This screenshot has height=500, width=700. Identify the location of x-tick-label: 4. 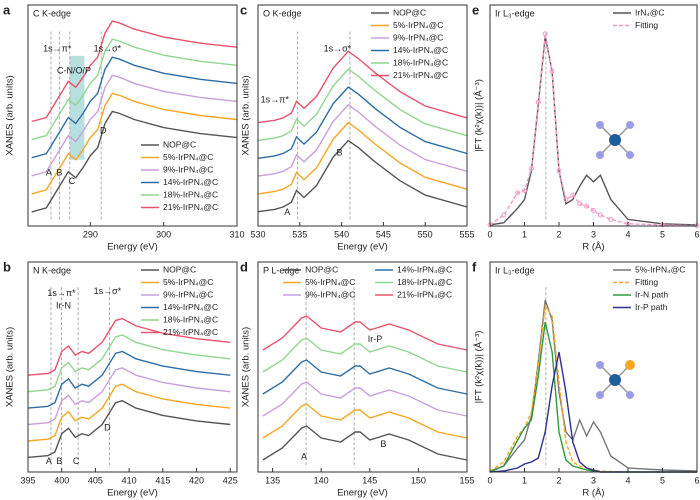
(627, 234).